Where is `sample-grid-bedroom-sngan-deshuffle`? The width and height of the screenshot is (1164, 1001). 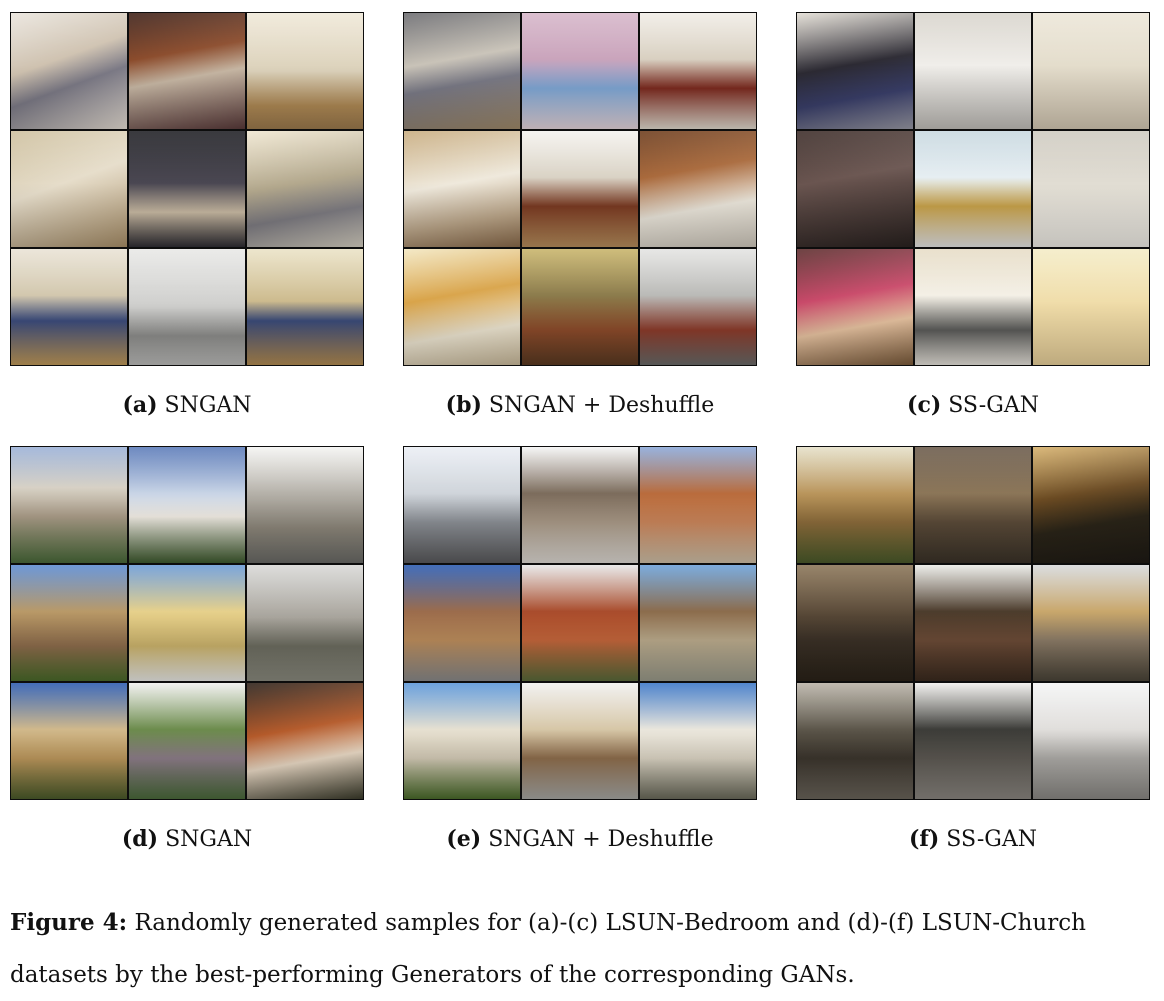
sample-grid-bedroom-sngan-deshuffle is located at coordinates (580, 189).